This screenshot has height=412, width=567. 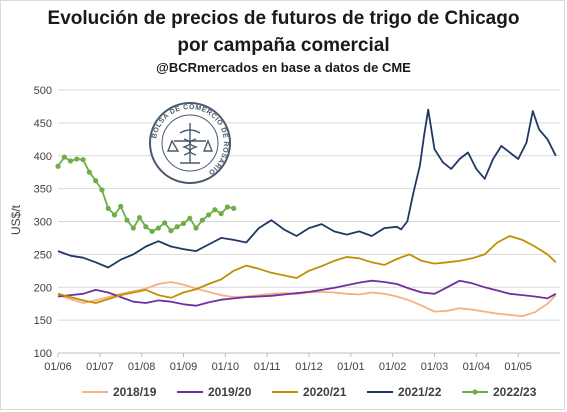 What do you see at coordinates (518, 367) in the screenshot?
I see `x-tick-label: 01/05` at bounding box center [518, 367].